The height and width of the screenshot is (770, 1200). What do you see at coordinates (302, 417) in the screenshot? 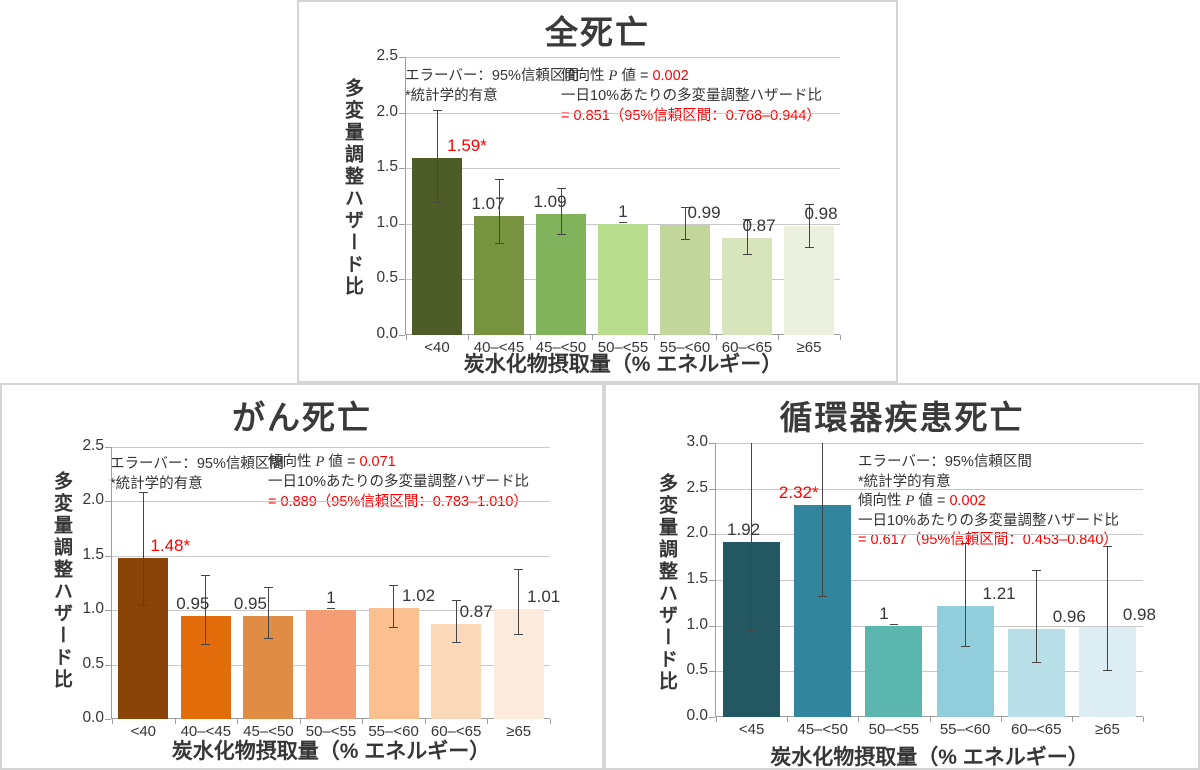
I see `chart-title-cancer: がん死亡` at bounding box center [302, 417].